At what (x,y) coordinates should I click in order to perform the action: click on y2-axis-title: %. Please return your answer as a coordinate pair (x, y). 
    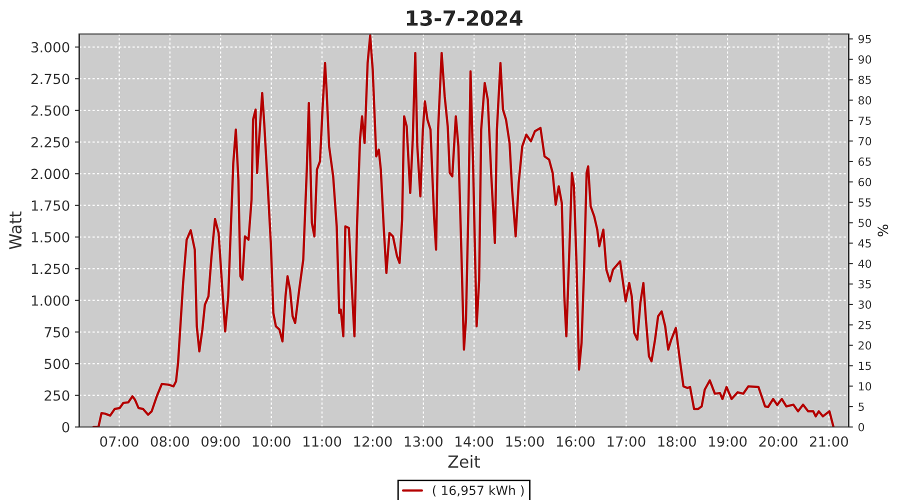
    Looking at the image, I should click on (883, 230).